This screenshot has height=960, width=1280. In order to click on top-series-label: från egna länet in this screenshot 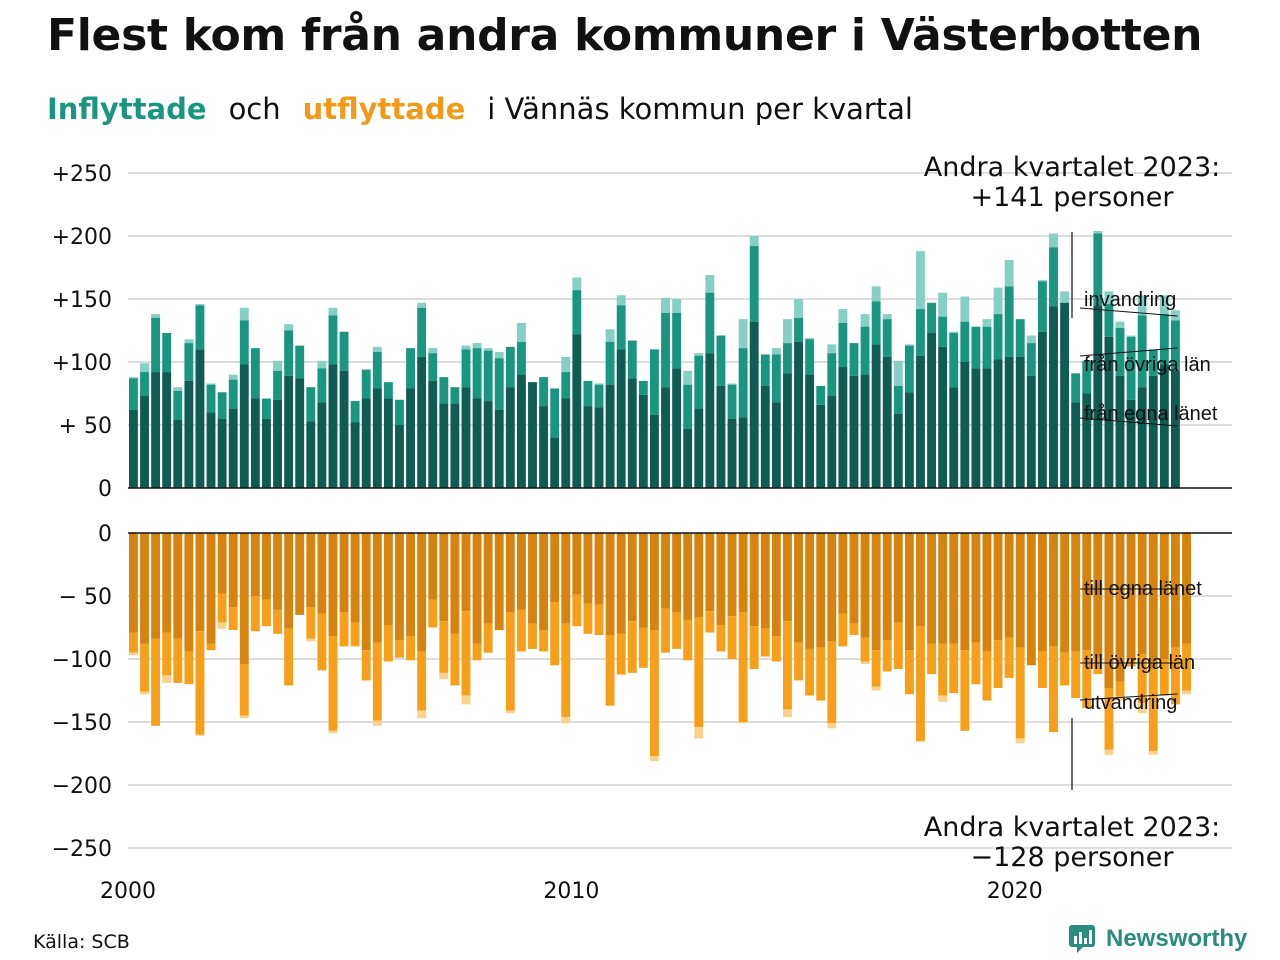, I will do `click(1151, 414)`.